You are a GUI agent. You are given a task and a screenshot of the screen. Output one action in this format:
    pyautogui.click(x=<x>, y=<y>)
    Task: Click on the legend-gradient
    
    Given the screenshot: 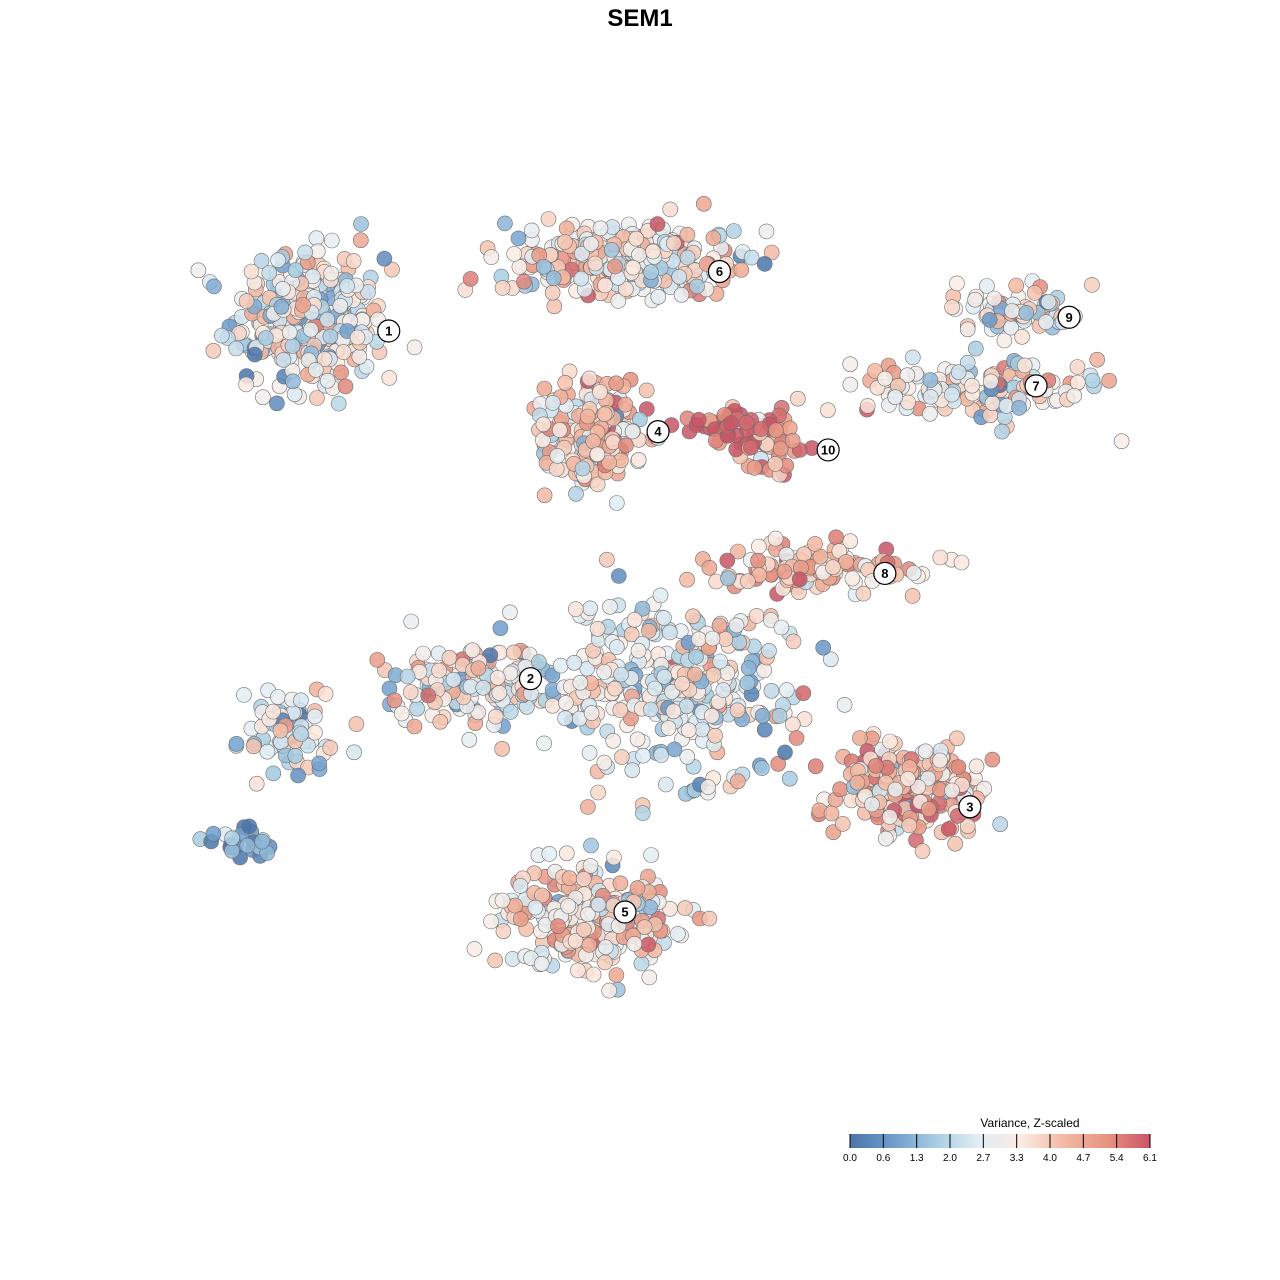 What is the action you would take?
    pyautogui.click(x=1000, y=1141)
    